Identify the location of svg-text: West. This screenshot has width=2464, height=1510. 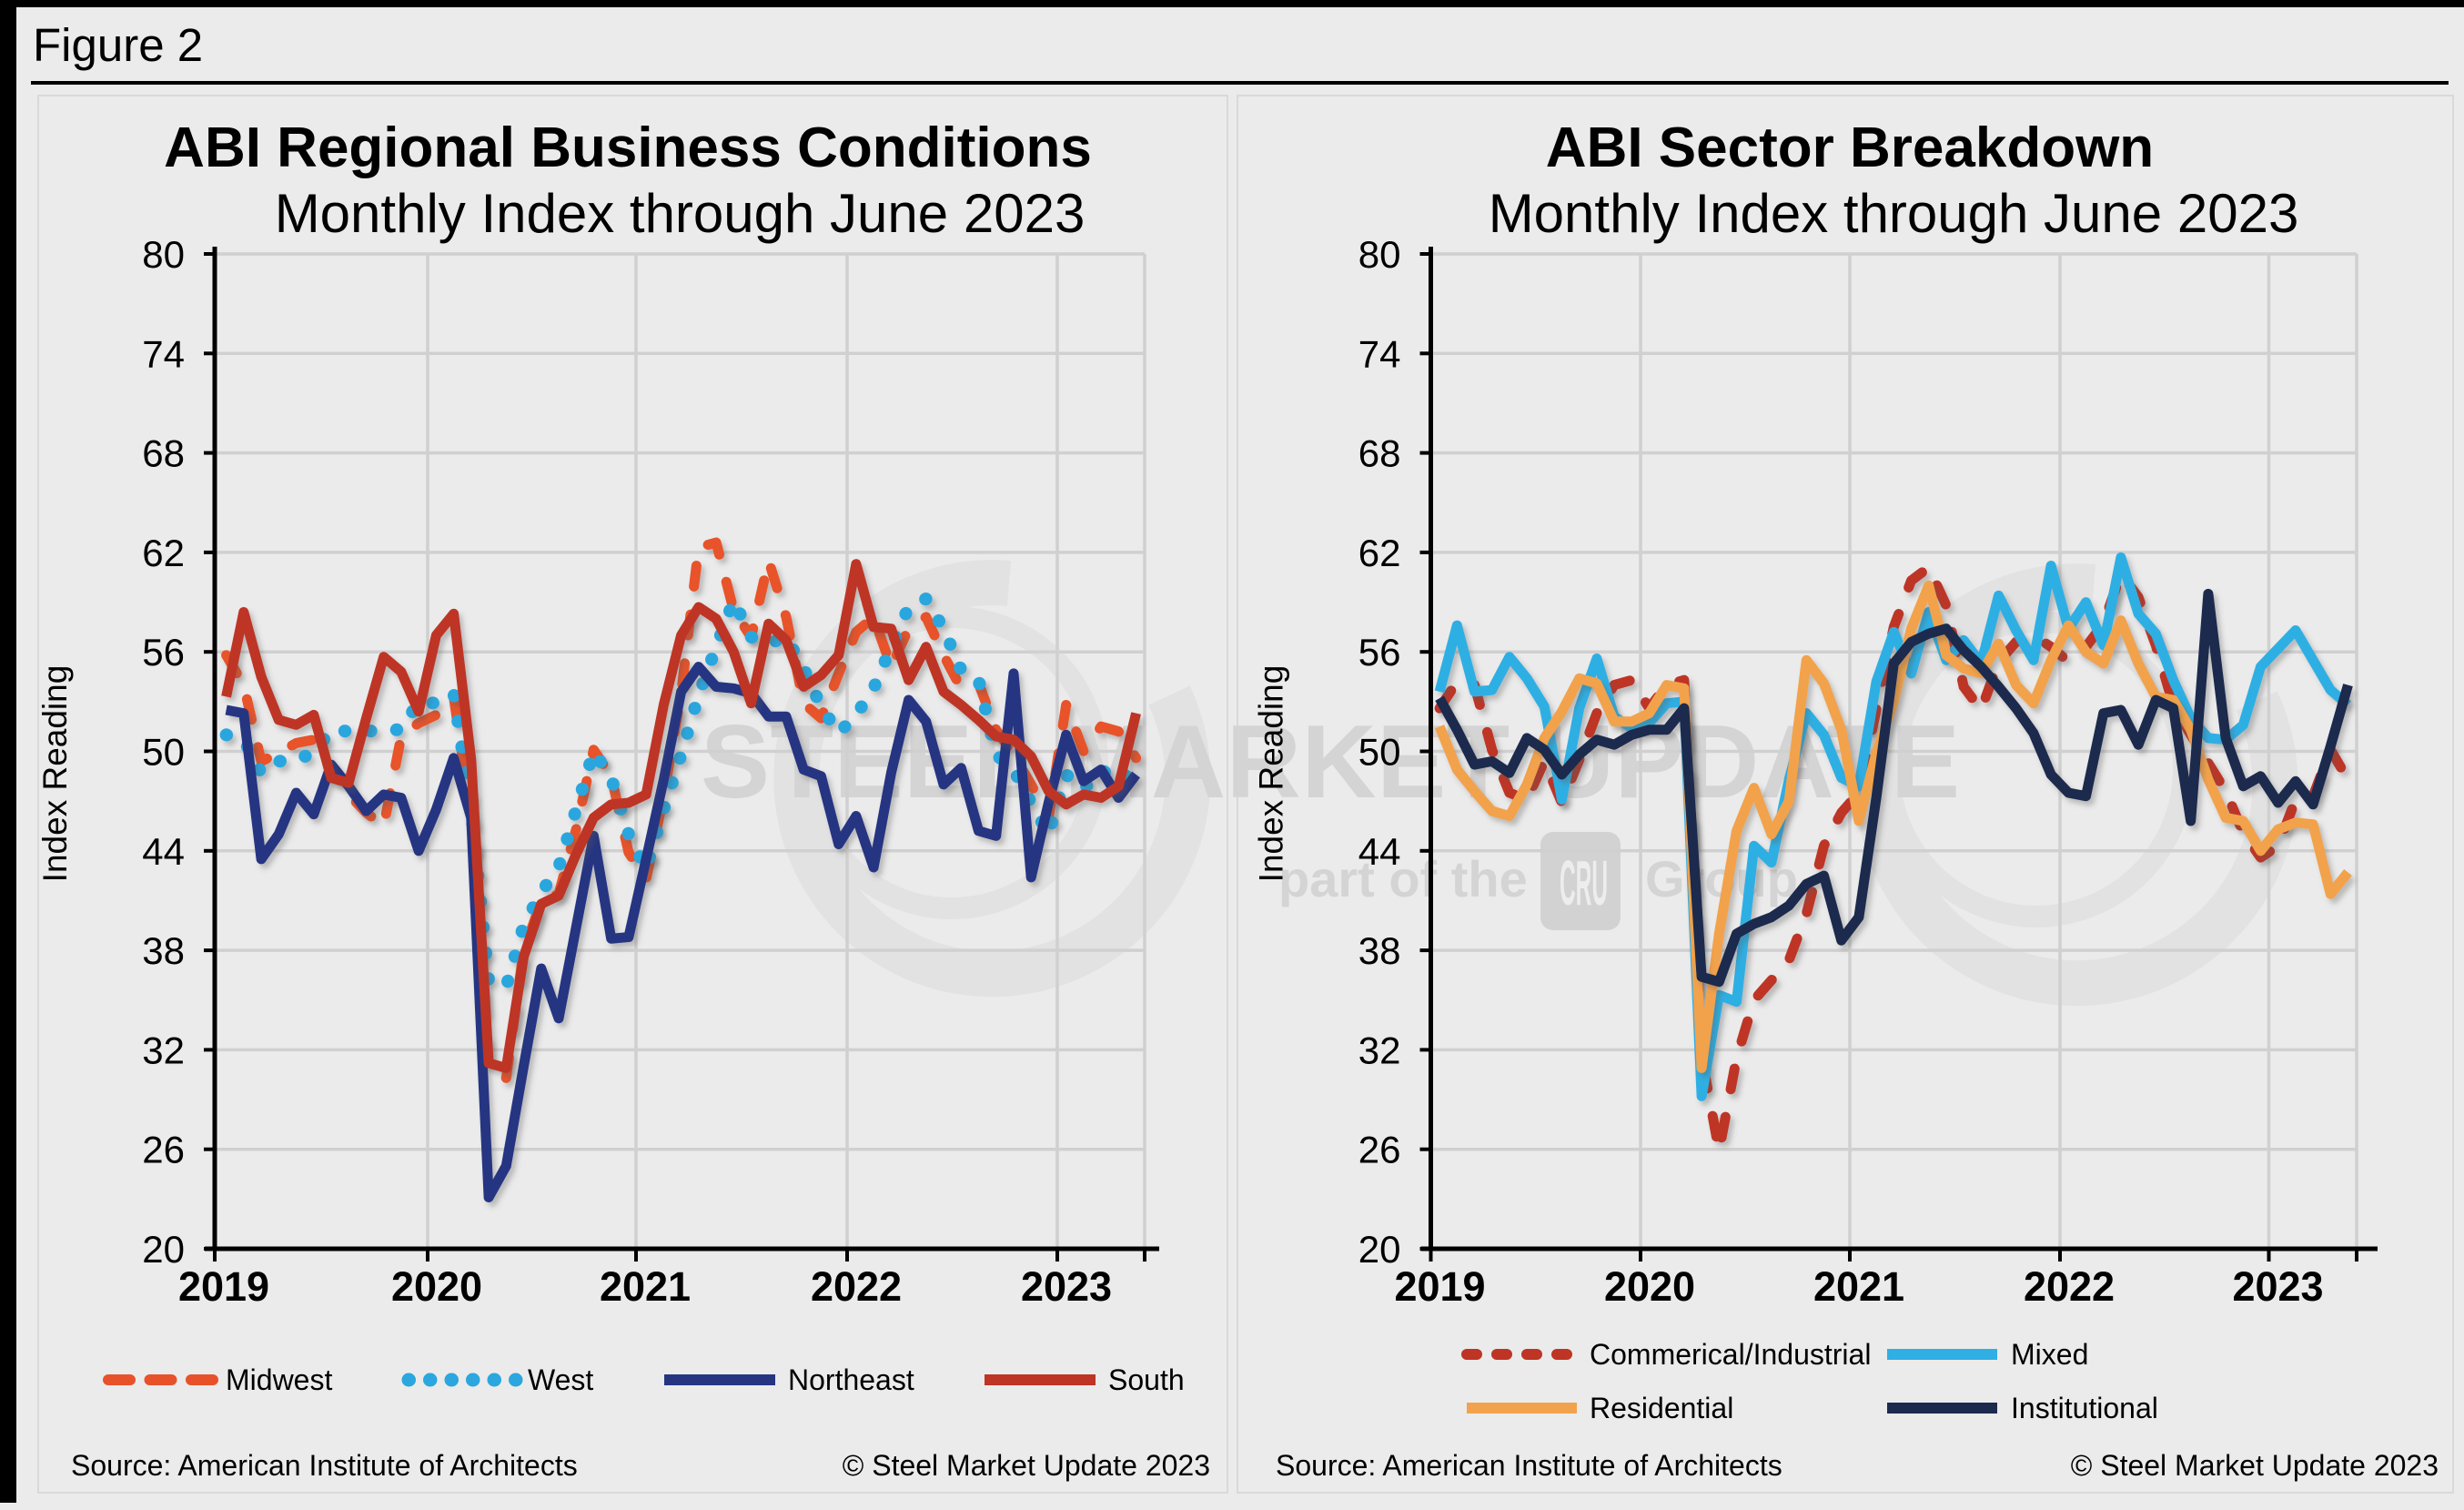
(560, 1380).